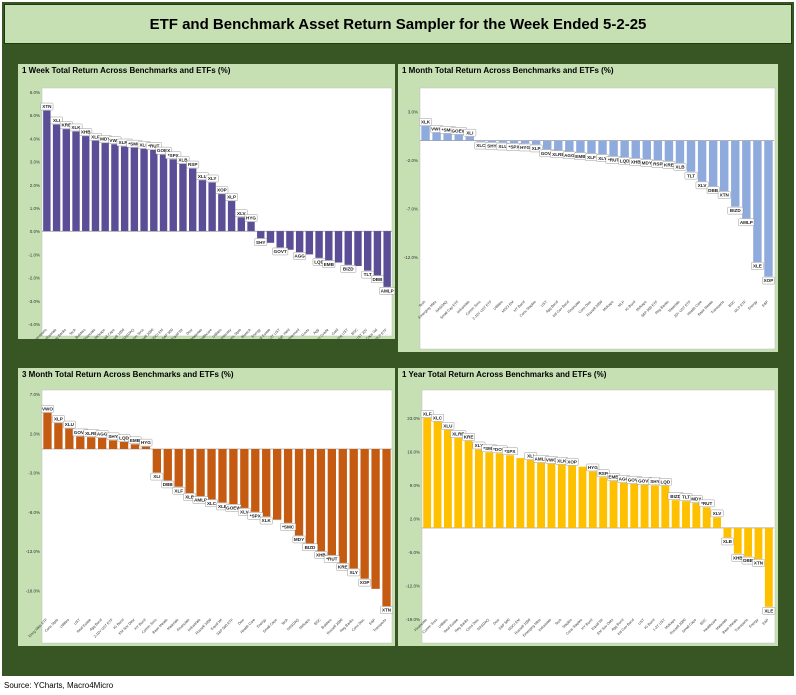 Image resolution: width=796 pixels, height=695 pixels. What do you see at coordinates (179, 491) in the screenshot?
I see `bar-label: XLF` at bounding box center [179, 491].